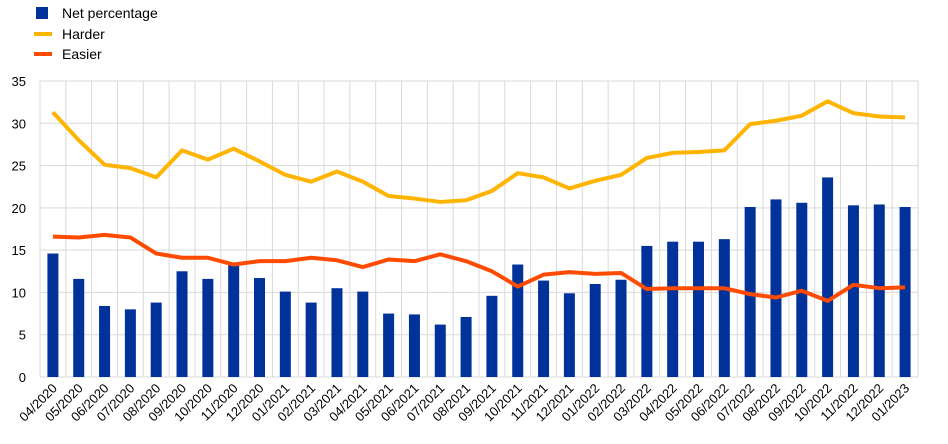  I want to click on legend: Net percentage Harder Easier, so click(96, 33).